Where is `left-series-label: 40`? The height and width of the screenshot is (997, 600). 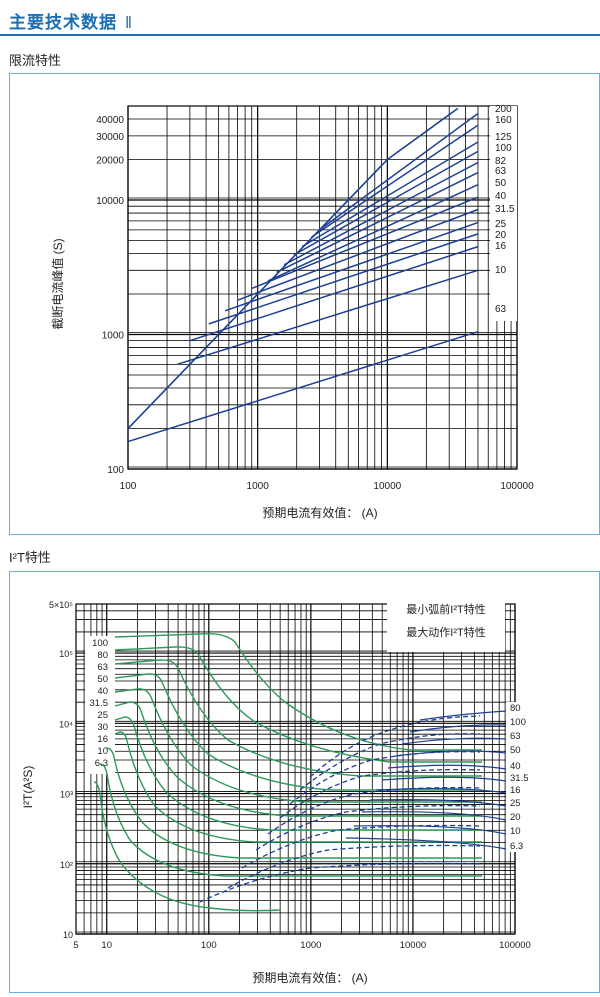
left-series-label: 40 is located at coordinates (102, 691).